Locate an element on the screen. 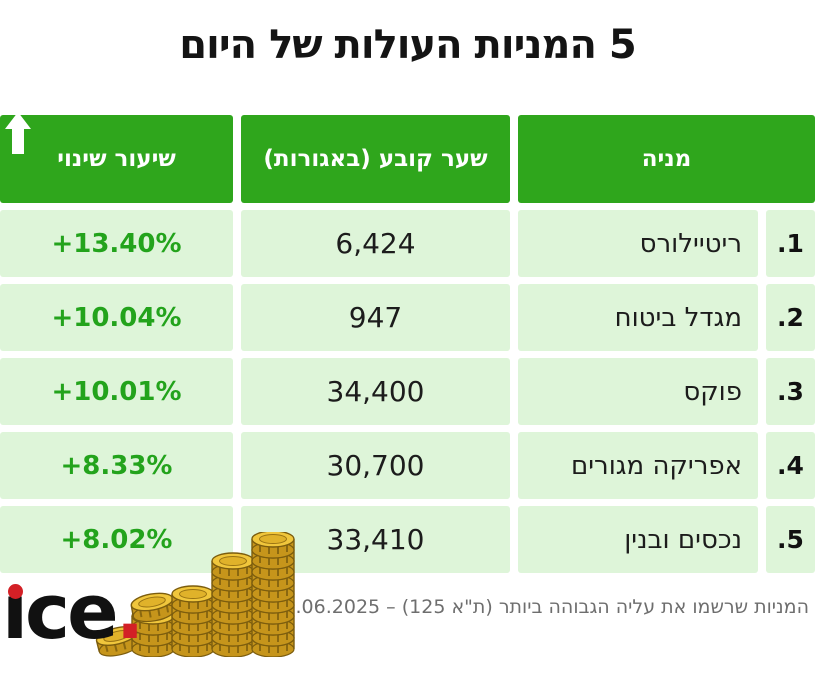 The image size is (815, 678). up-arrow-icon is located at coordinates (18, 133).